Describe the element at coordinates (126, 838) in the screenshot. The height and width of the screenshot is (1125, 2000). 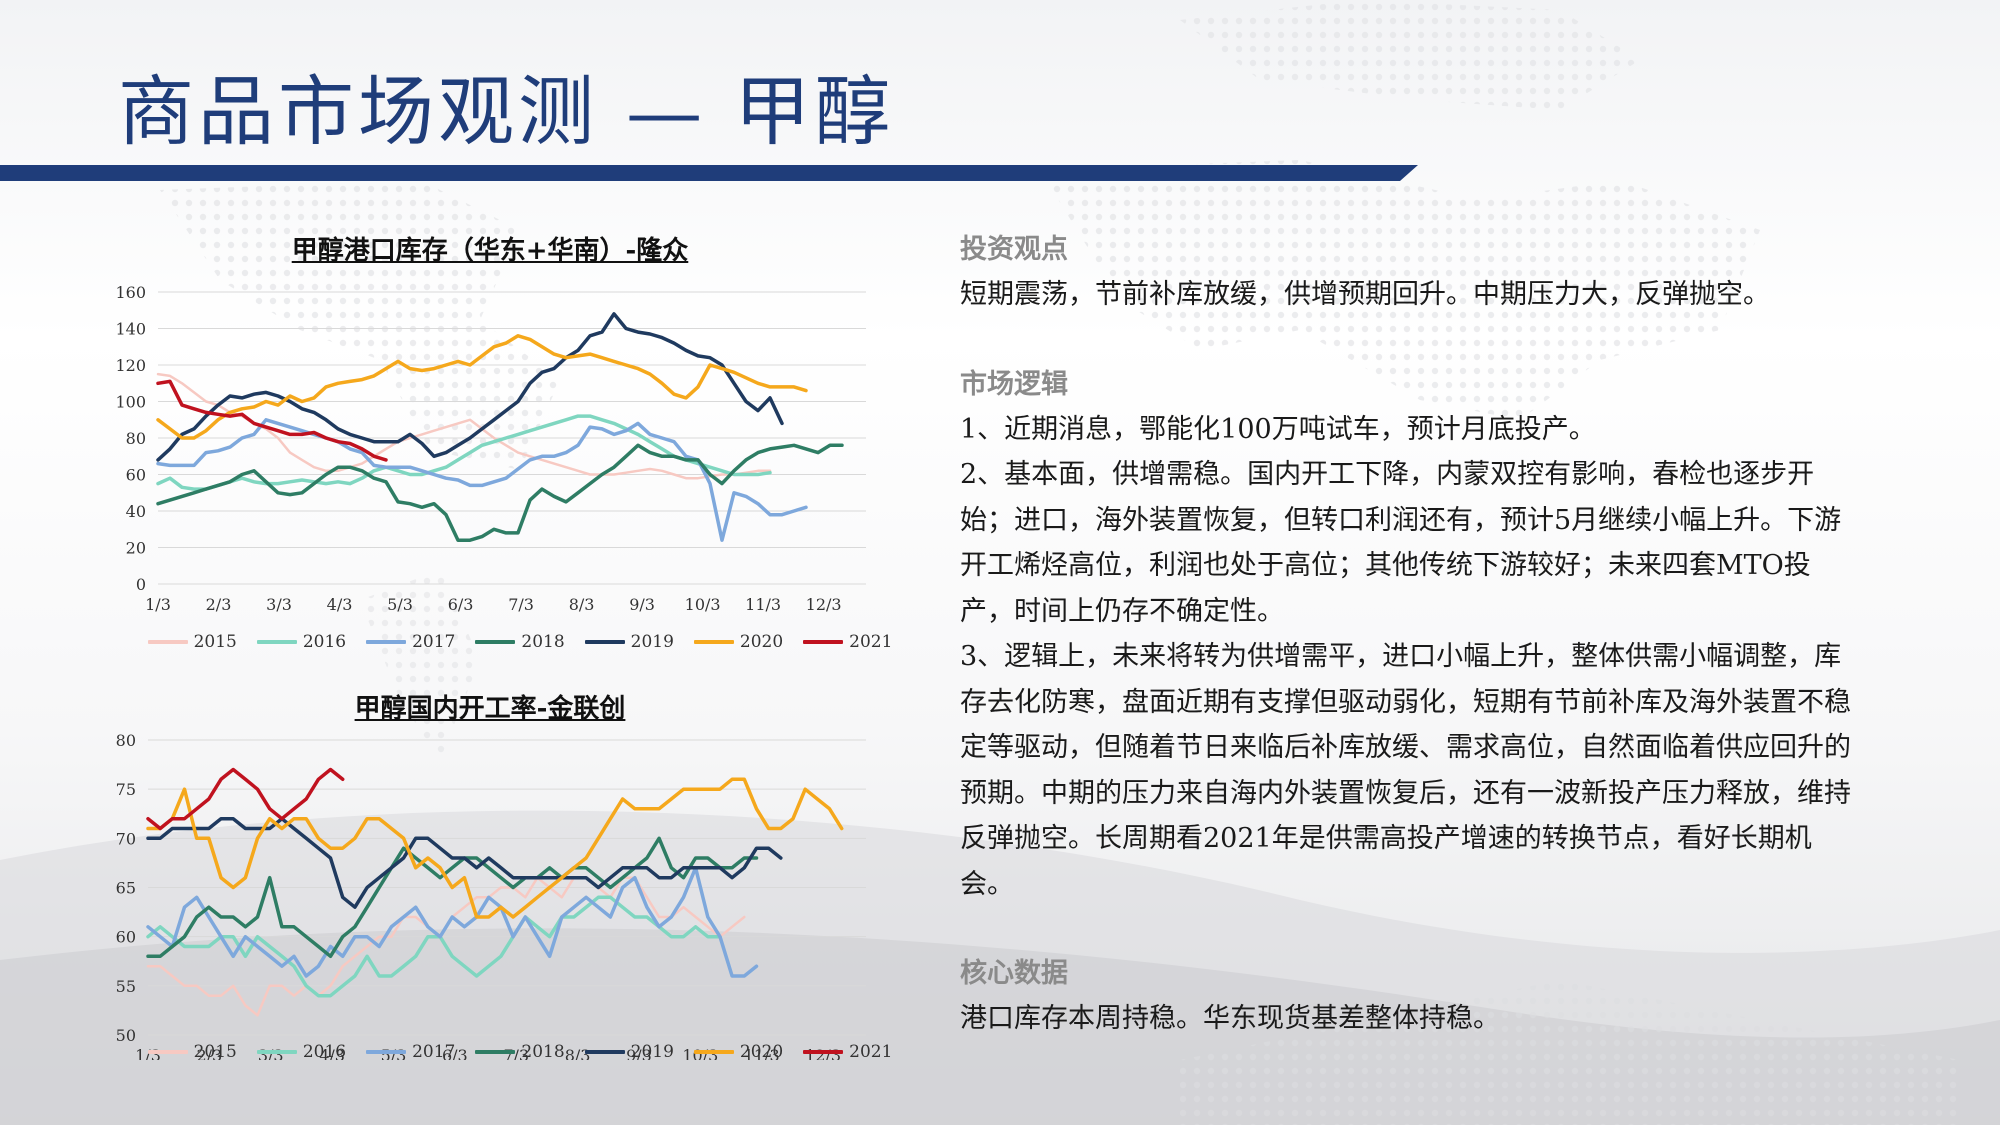
I see `y-tick-label: 70` at that location.